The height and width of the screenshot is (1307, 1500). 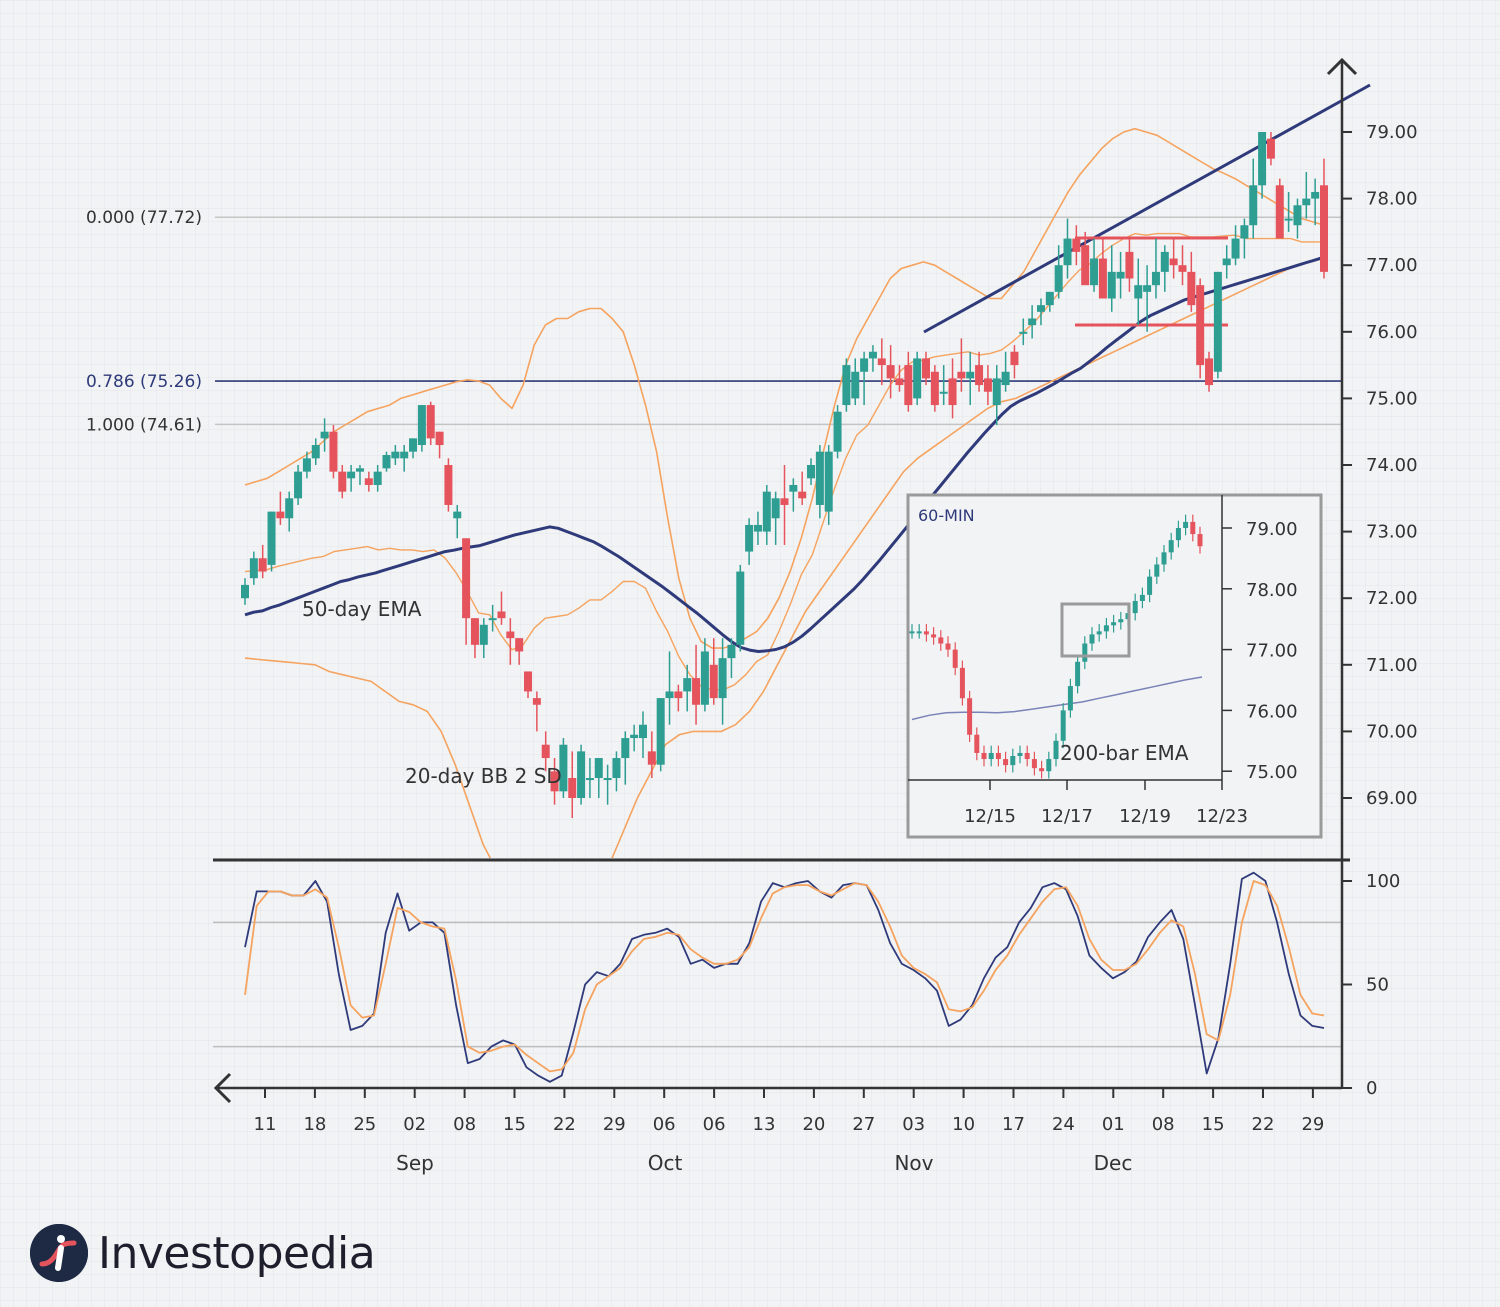 What do you see at coordinates (414, 1124) in the screenshot?
I see `time-tick-label: 02` at bounding box center [414, 1124].